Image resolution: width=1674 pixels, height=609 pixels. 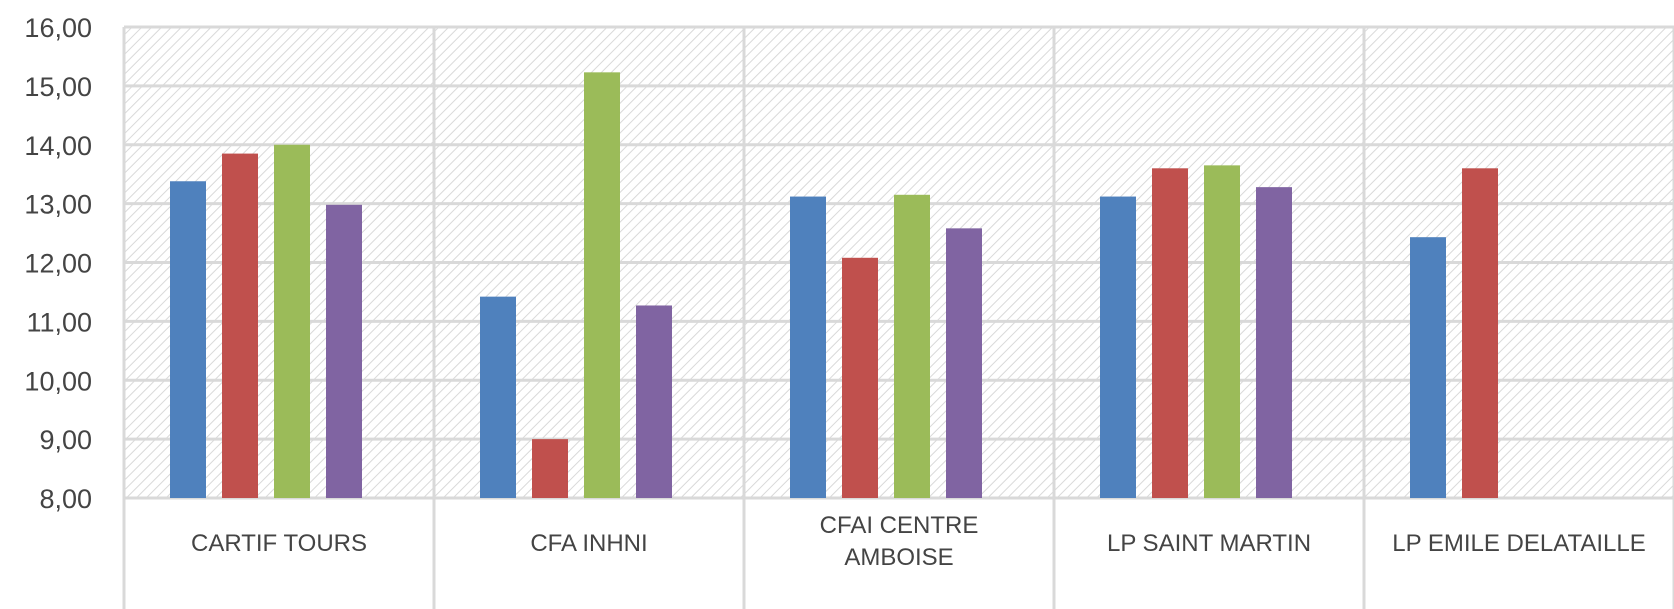 What do you see at coordinates (898, 557) in the screenshot?
I see `x-category-label: AMBOISE` at bounding box center [898, 557].